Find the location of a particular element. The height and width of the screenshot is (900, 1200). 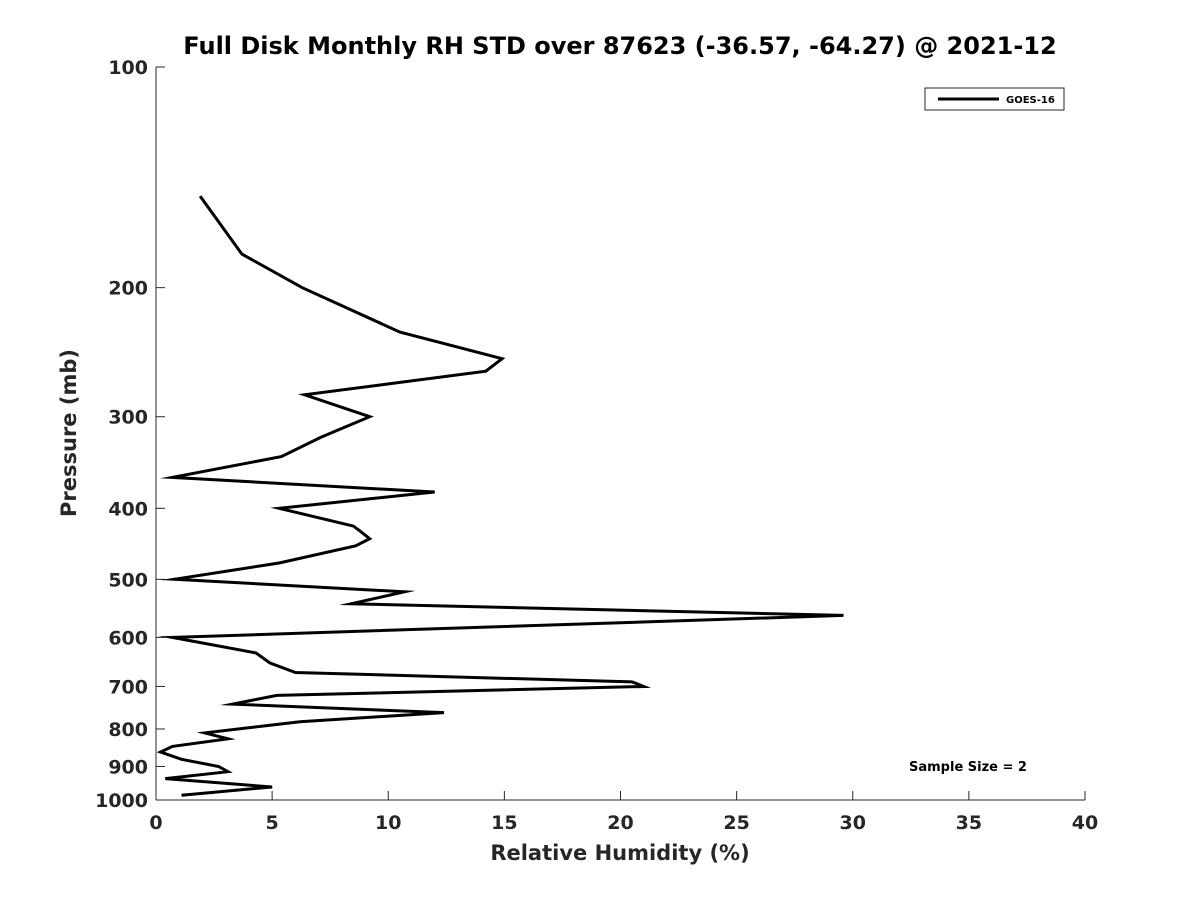

x-tick-label: 5 is located at coordinates (272, 823).